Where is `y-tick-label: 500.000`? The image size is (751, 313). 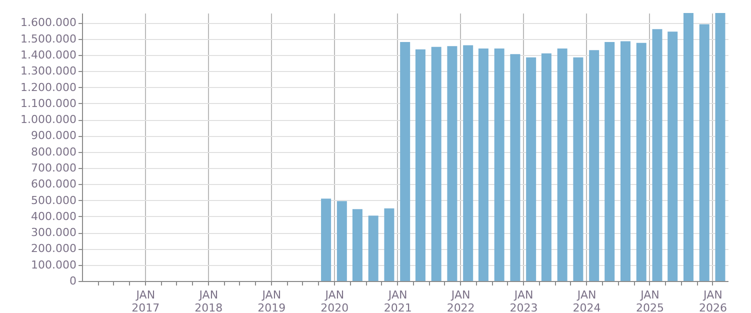 y-tick-label: 500.000 is located at coordinates (53, 200).